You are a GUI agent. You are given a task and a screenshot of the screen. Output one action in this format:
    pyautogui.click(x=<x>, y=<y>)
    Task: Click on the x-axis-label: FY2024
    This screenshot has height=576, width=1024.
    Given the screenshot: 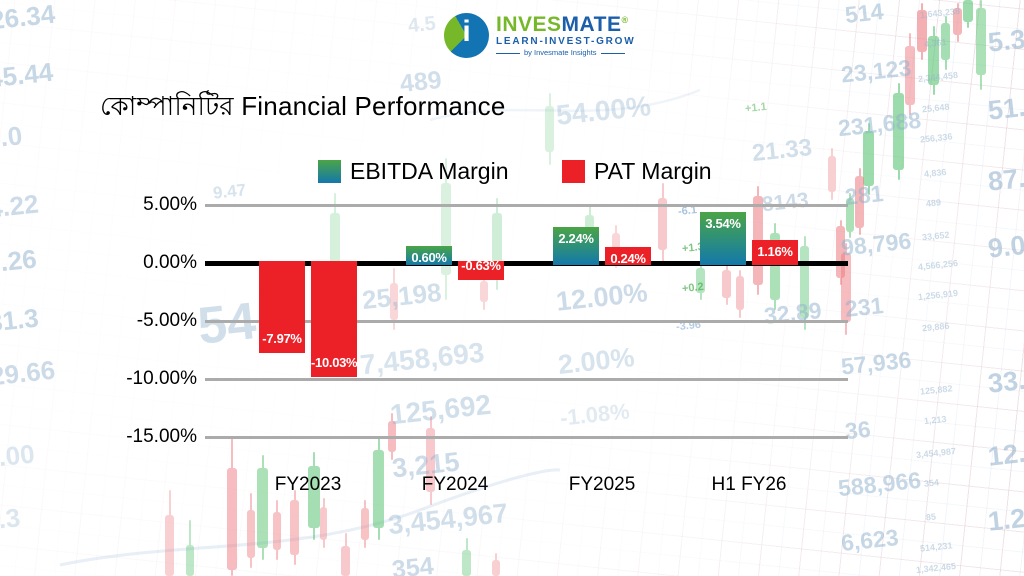 What is the action you would take?
    pyautogui.click(x=455, y=484)
    